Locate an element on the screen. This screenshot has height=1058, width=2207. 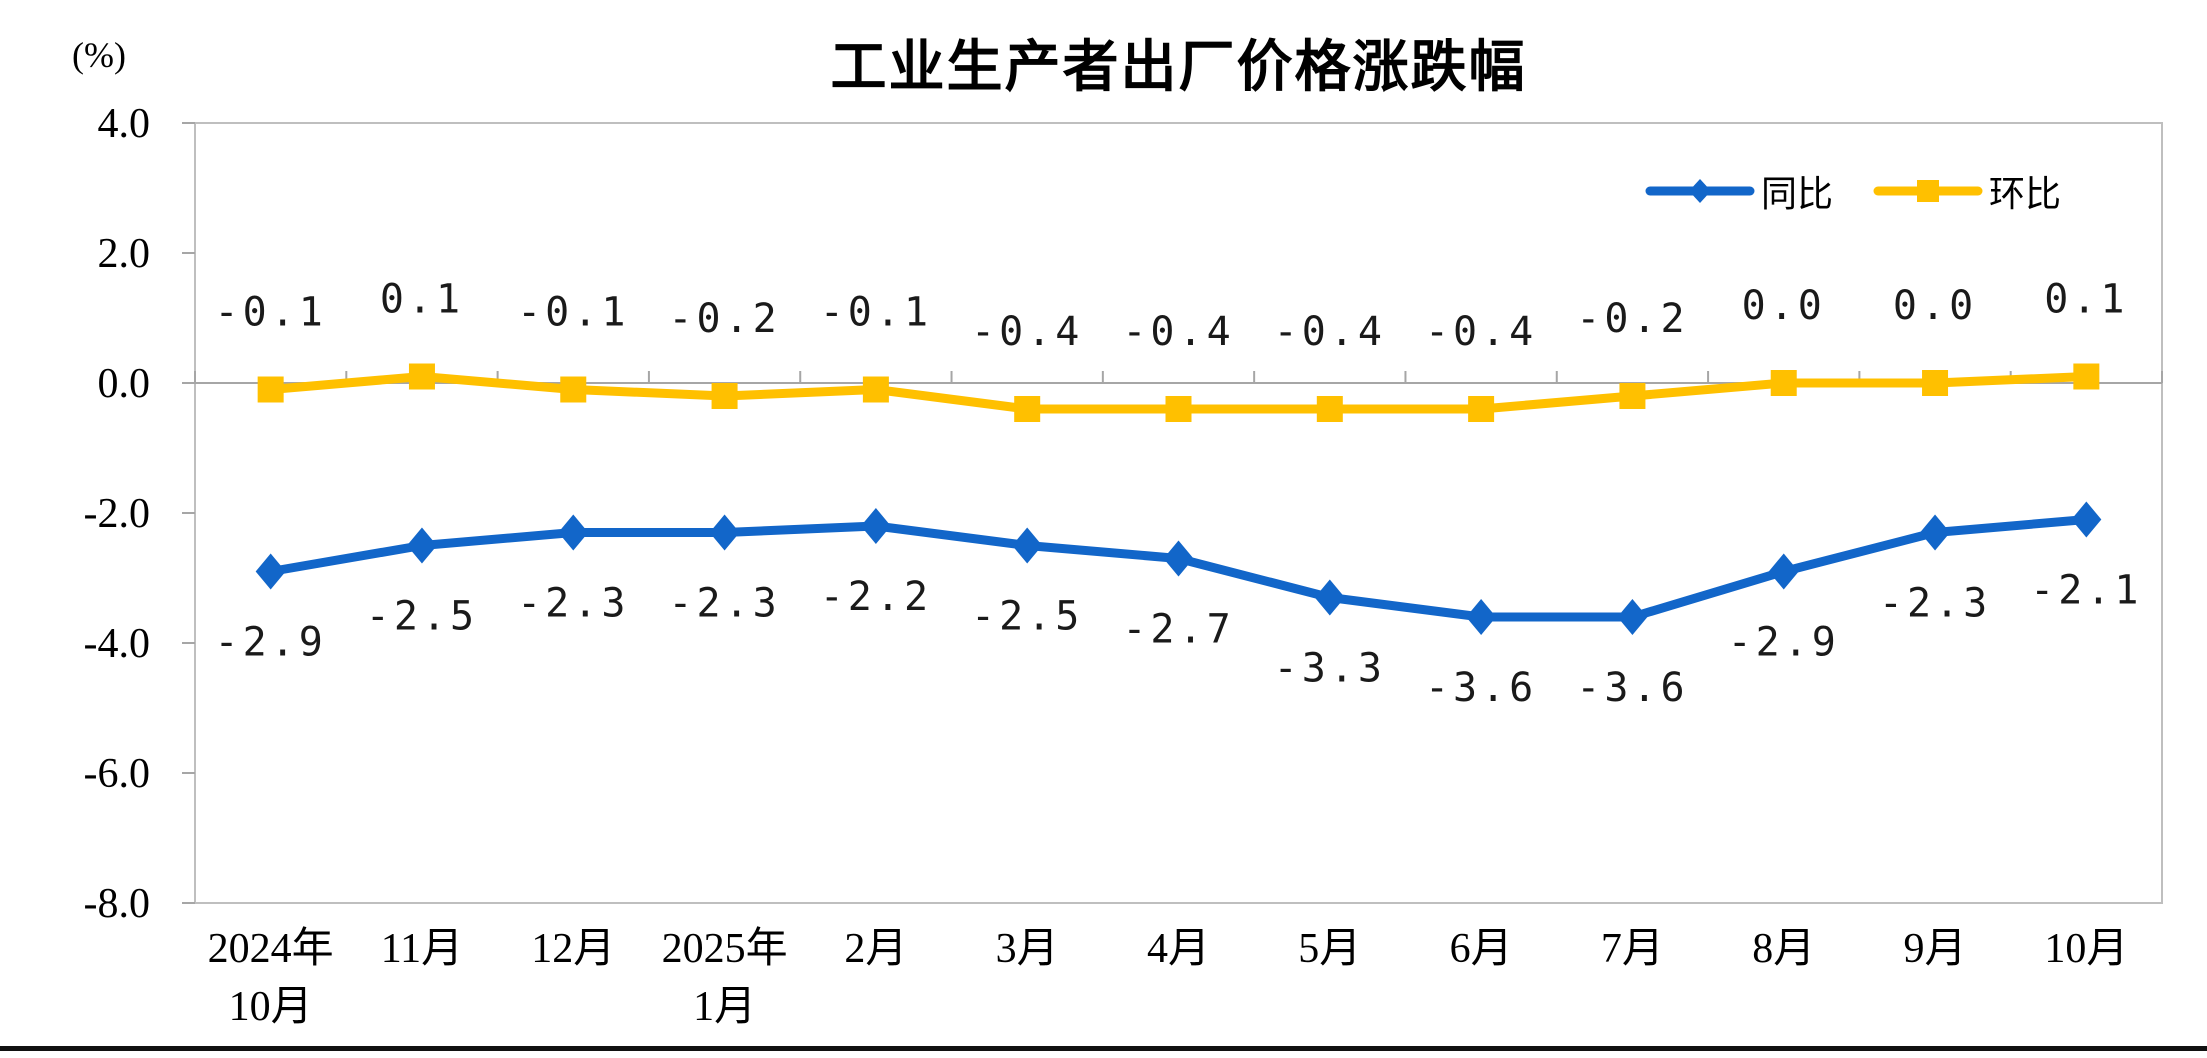
legend-diamond-line-icon is located at coordinates (1700, 191).